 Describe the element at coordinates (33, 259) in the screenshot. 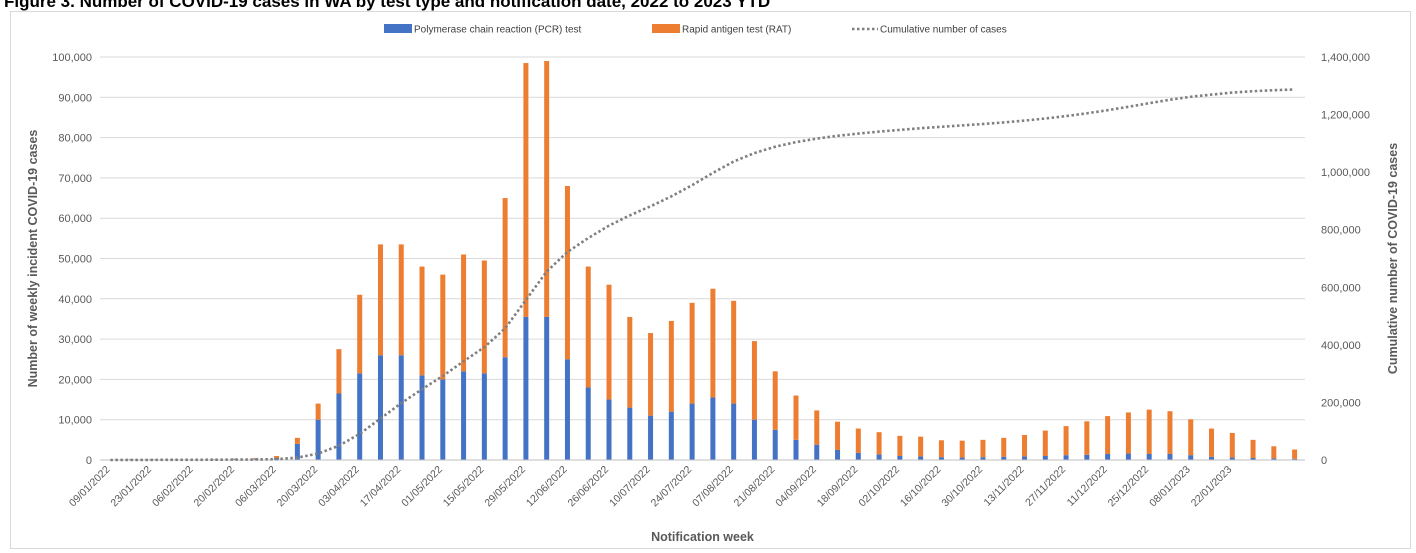

I see `y-axis-title: Number of weekly incident COVID-19 cases` at that location.